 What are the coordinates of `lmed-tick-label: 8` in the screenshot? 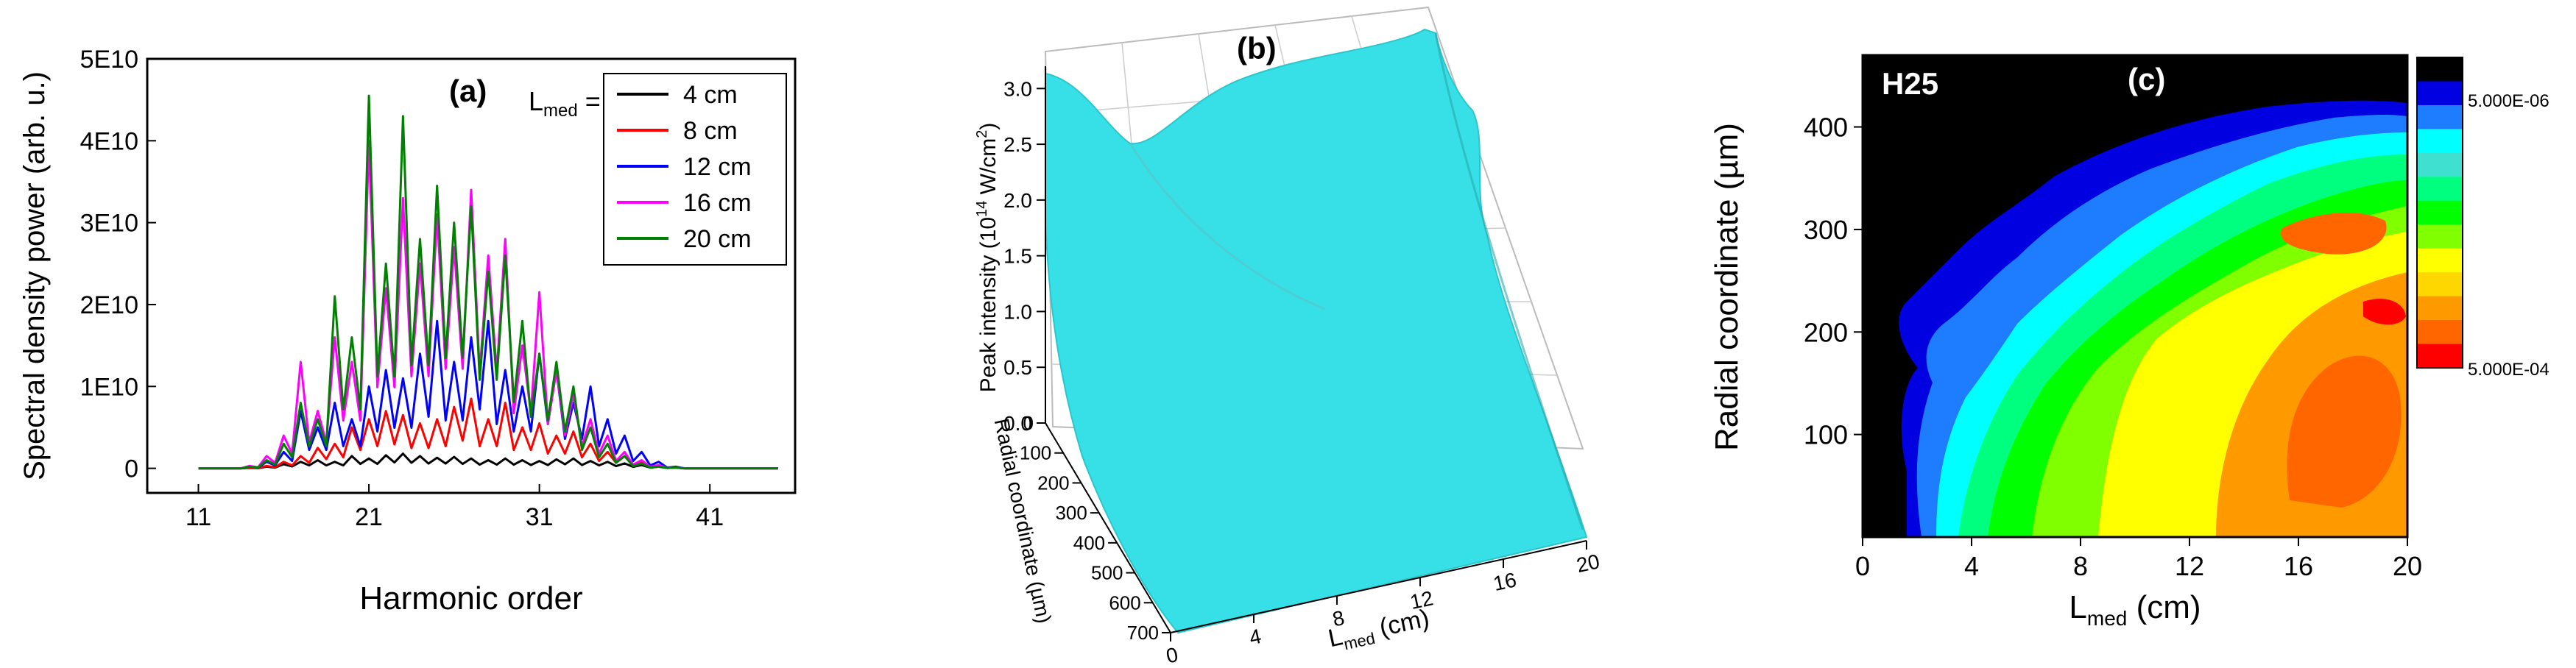 It's located at (1338, 618).